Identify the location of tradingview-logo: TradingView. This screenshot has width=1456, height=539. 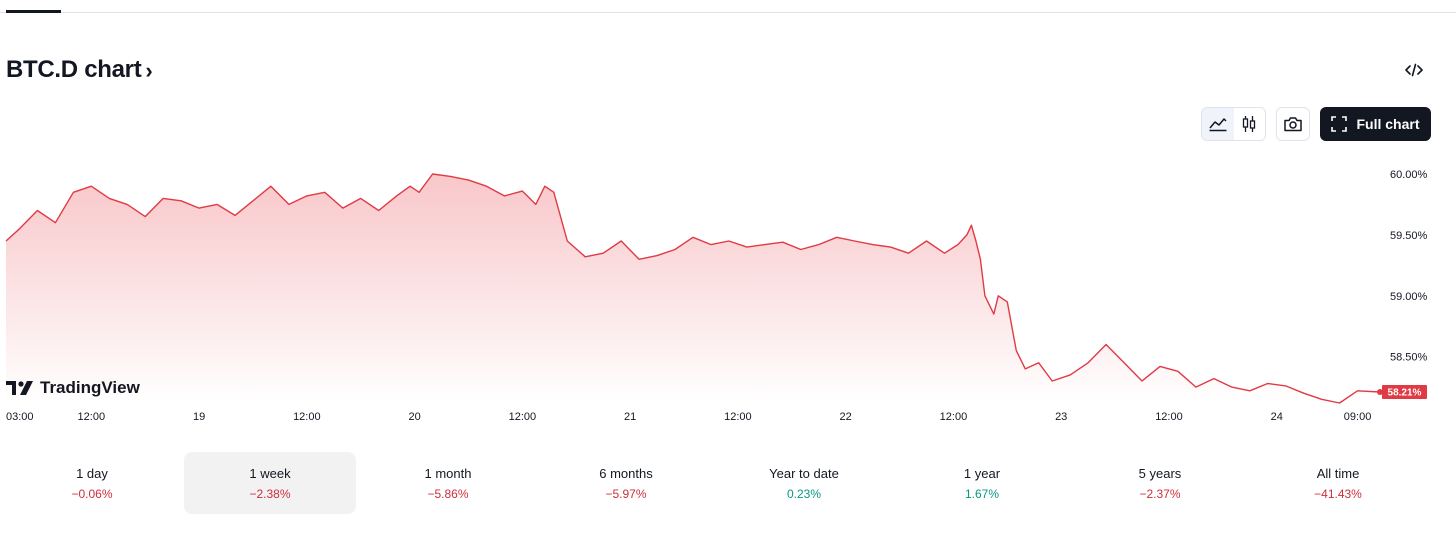
(73, 388).